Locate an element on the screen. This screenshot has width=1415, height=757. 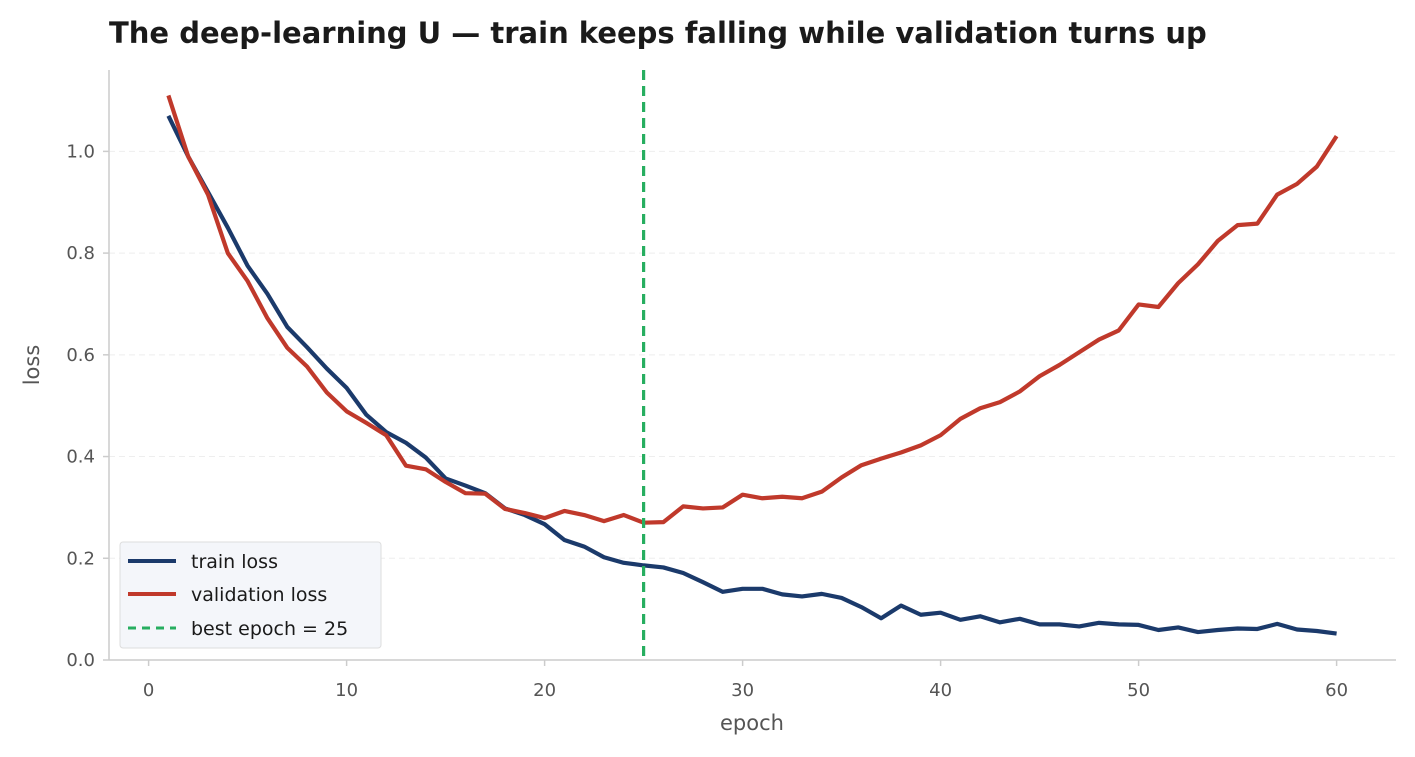
x-tick-label: 40 is located at coordinates (940, 690).